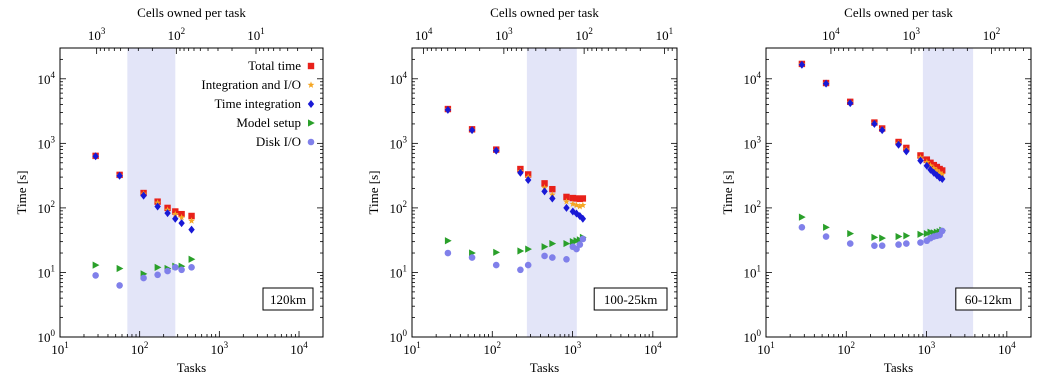 This screenshot has width=1059, height=384. What do you see at coordinates (177, 34) in the screenshot?
I see `top-tick-label: 10²` at bounding box center [177, 34].